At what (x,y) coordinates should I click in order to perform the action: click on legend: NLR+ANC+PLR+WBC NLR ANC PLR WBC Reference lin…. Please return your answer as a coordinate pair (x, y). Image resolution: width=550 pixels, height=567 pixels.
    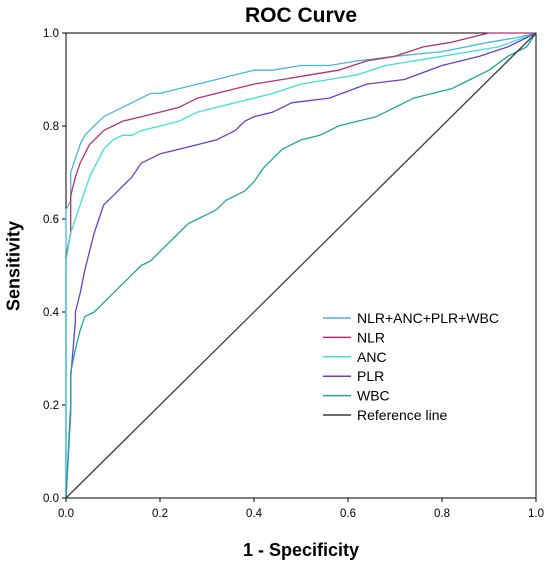
    Looking at the image, I should click on (411, 366).